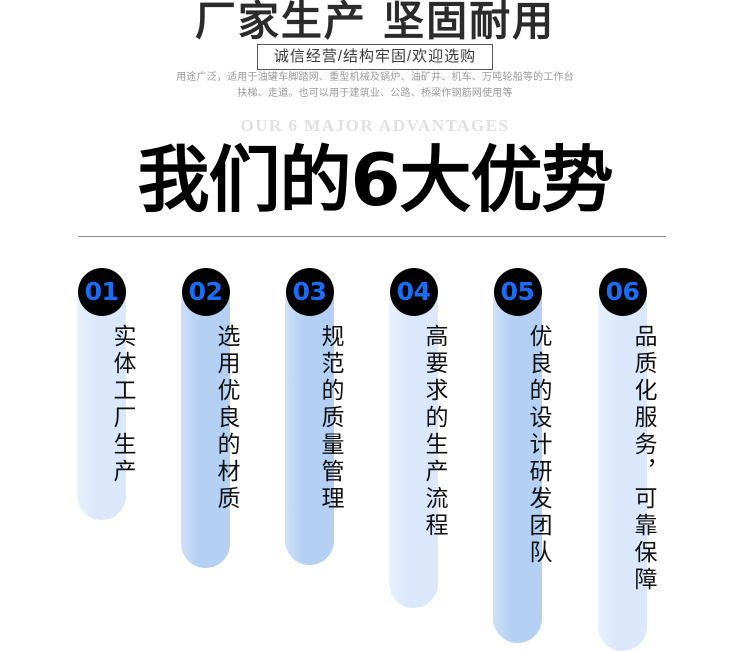  What do you see at coordinates (106, 394) in the screenshot?
I see `advantage-card-01: 01 实体工厂生产` at bounding box center [106, 394].